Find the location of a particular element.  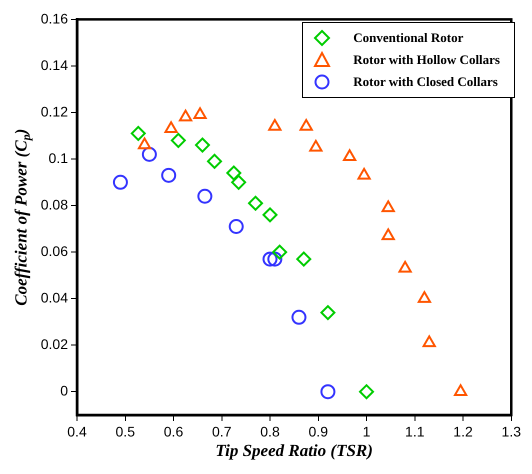

x-tick-label: 0.4 is located at coordinates (77, 431).